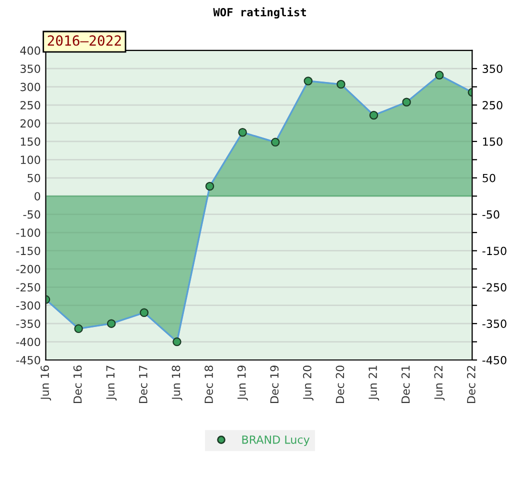 This screenshot has height=480, width=520. What do you see at coordinates (471, 384) in the screenshot?
I see `x-tick-label: Dec 22` at bounding box center [471, 384].